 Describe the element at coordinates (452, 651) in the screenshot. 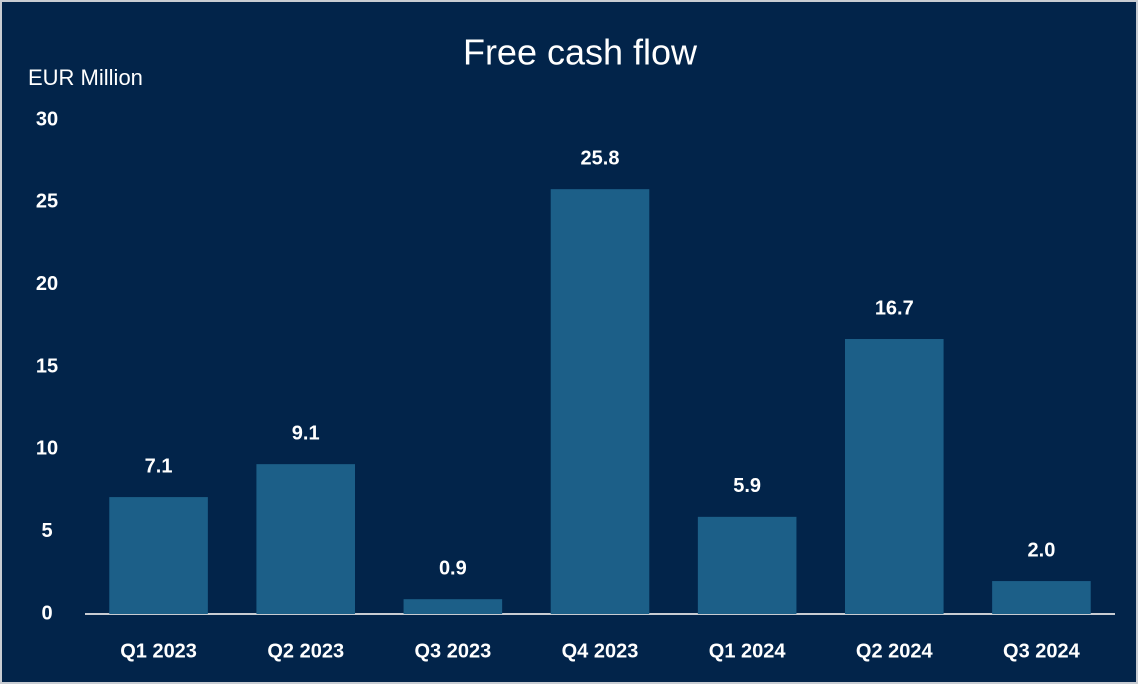

I see `x-tick-label: Q3 2023` at that location.